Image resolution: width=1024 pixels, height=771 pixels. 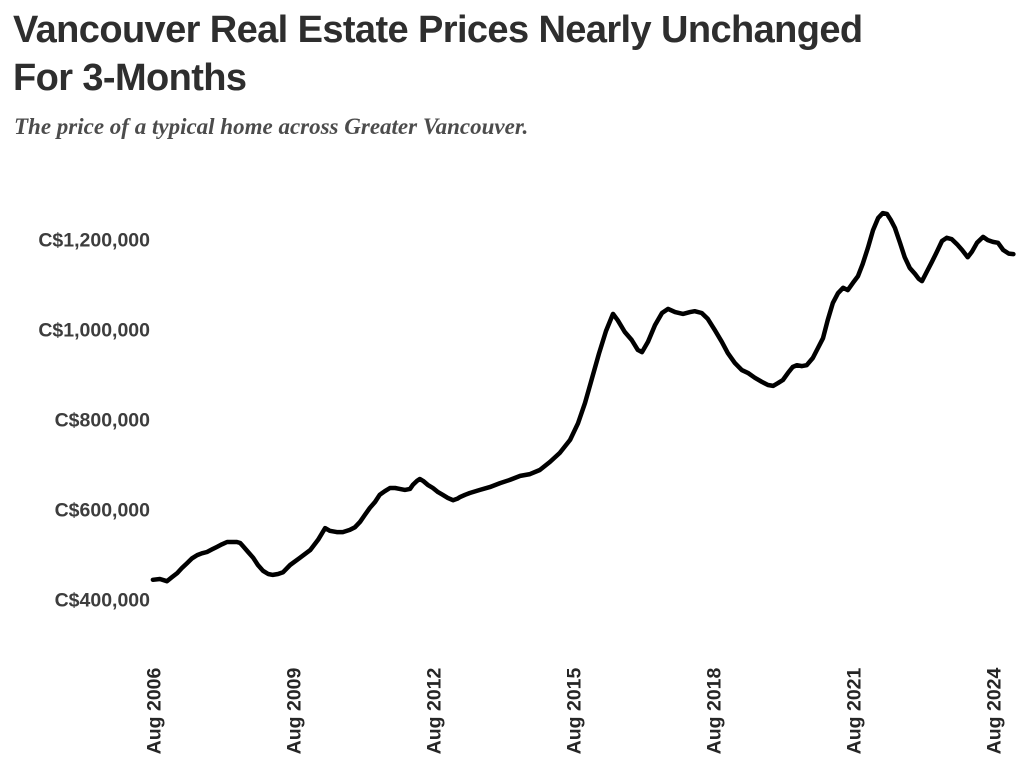 What do you see at coordinates (102, 510) in the screenshot?
I see `y-axis-tick-label: C$600,000` at bounding box center [102, 510].